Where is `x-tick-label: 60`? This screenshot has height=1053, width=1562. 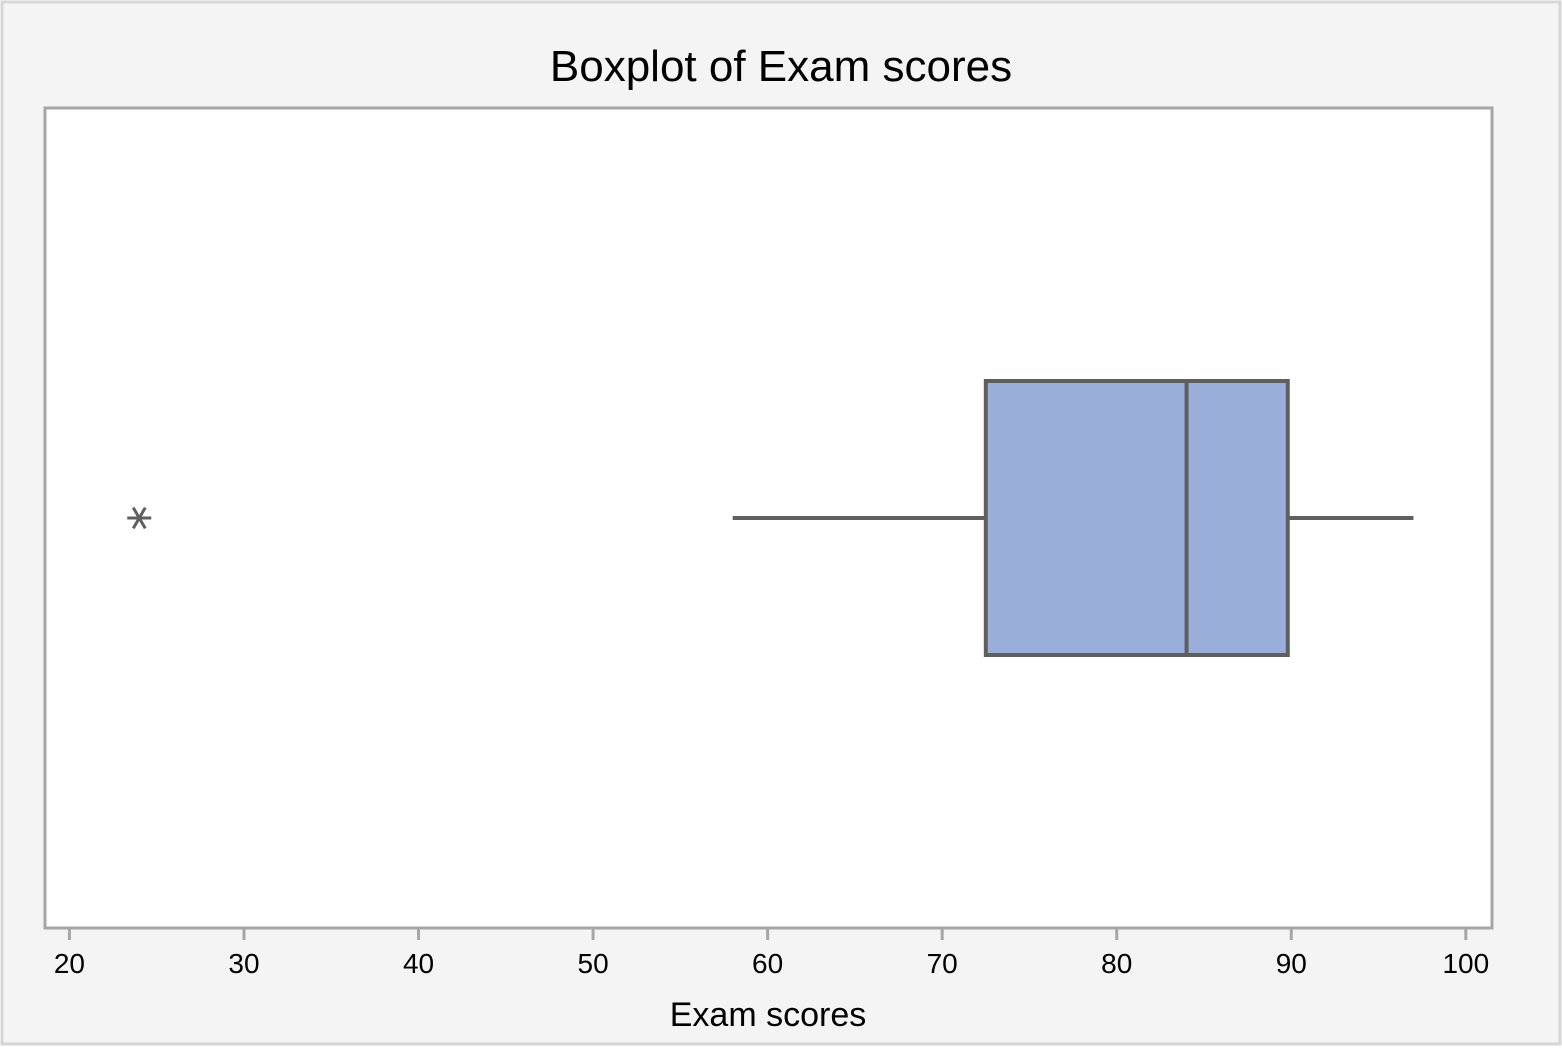
x-tick-label: 60 is located at coordinates (767, 963).